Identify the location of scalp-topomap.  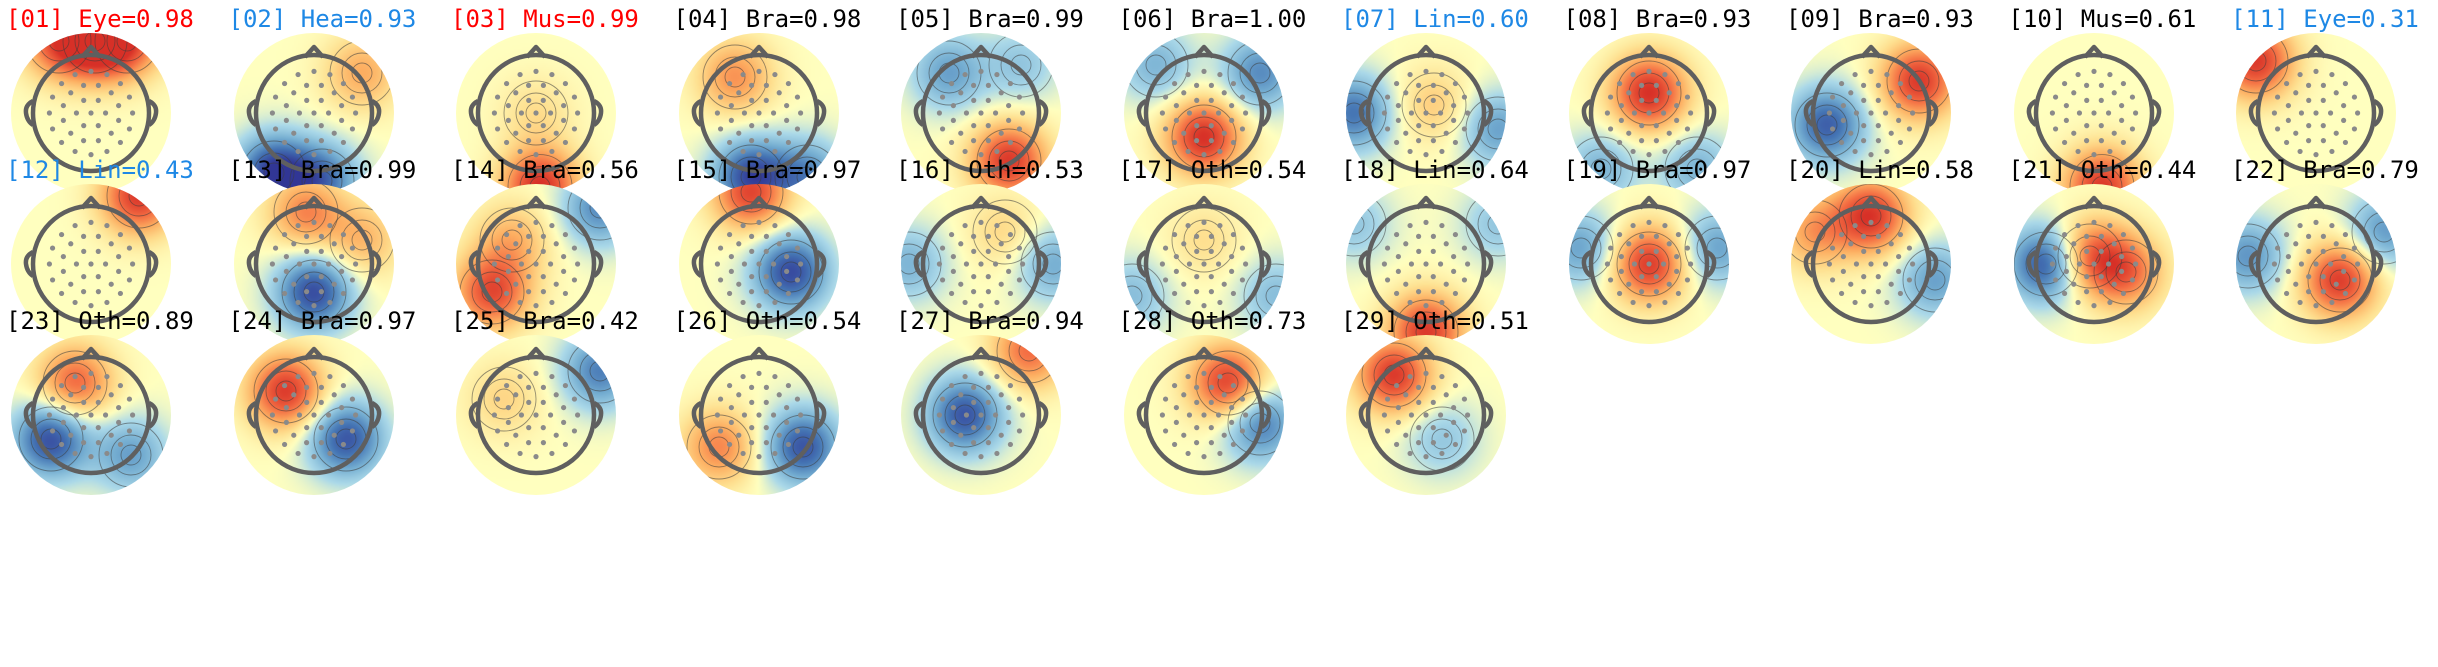
(2316, 264).